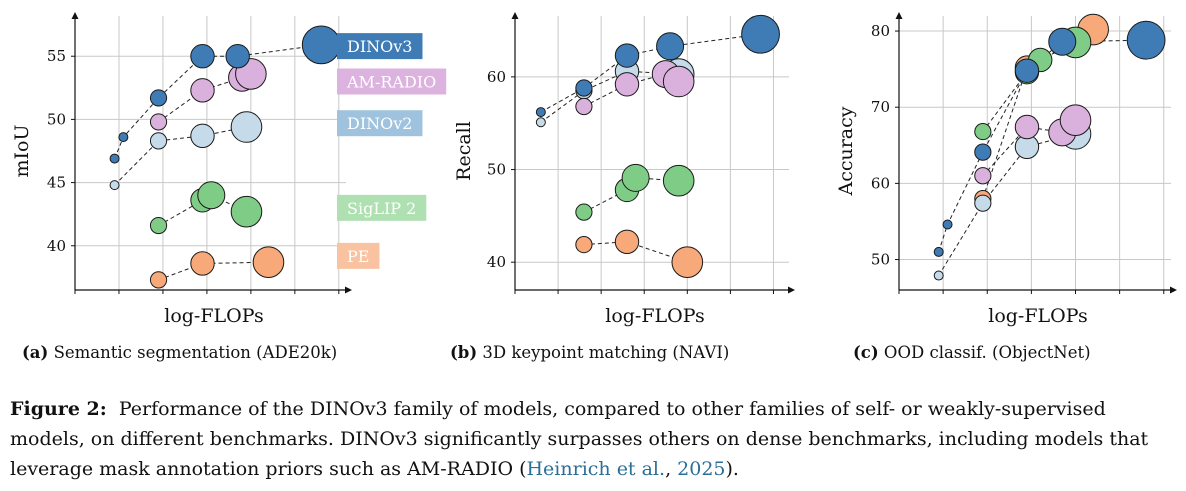 The image size is (1186, 491). What do you see at coordinates (606, 352) in the screenshot?
I see `subcaption-b-text: 3D keypoint matching (NAVI)` at bounding box center [606, 352].